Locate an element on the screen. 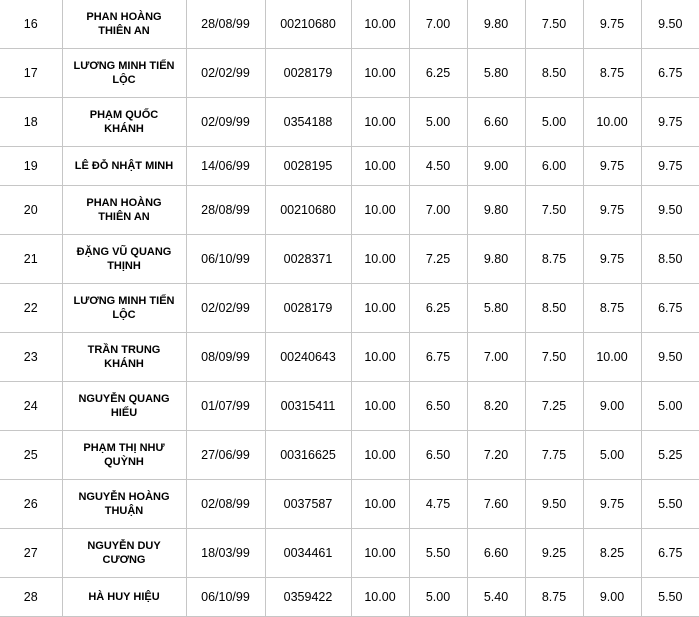 This screenshot has width=699, height=617. score-cell: 7.20 is located at coordinates (496, 455).